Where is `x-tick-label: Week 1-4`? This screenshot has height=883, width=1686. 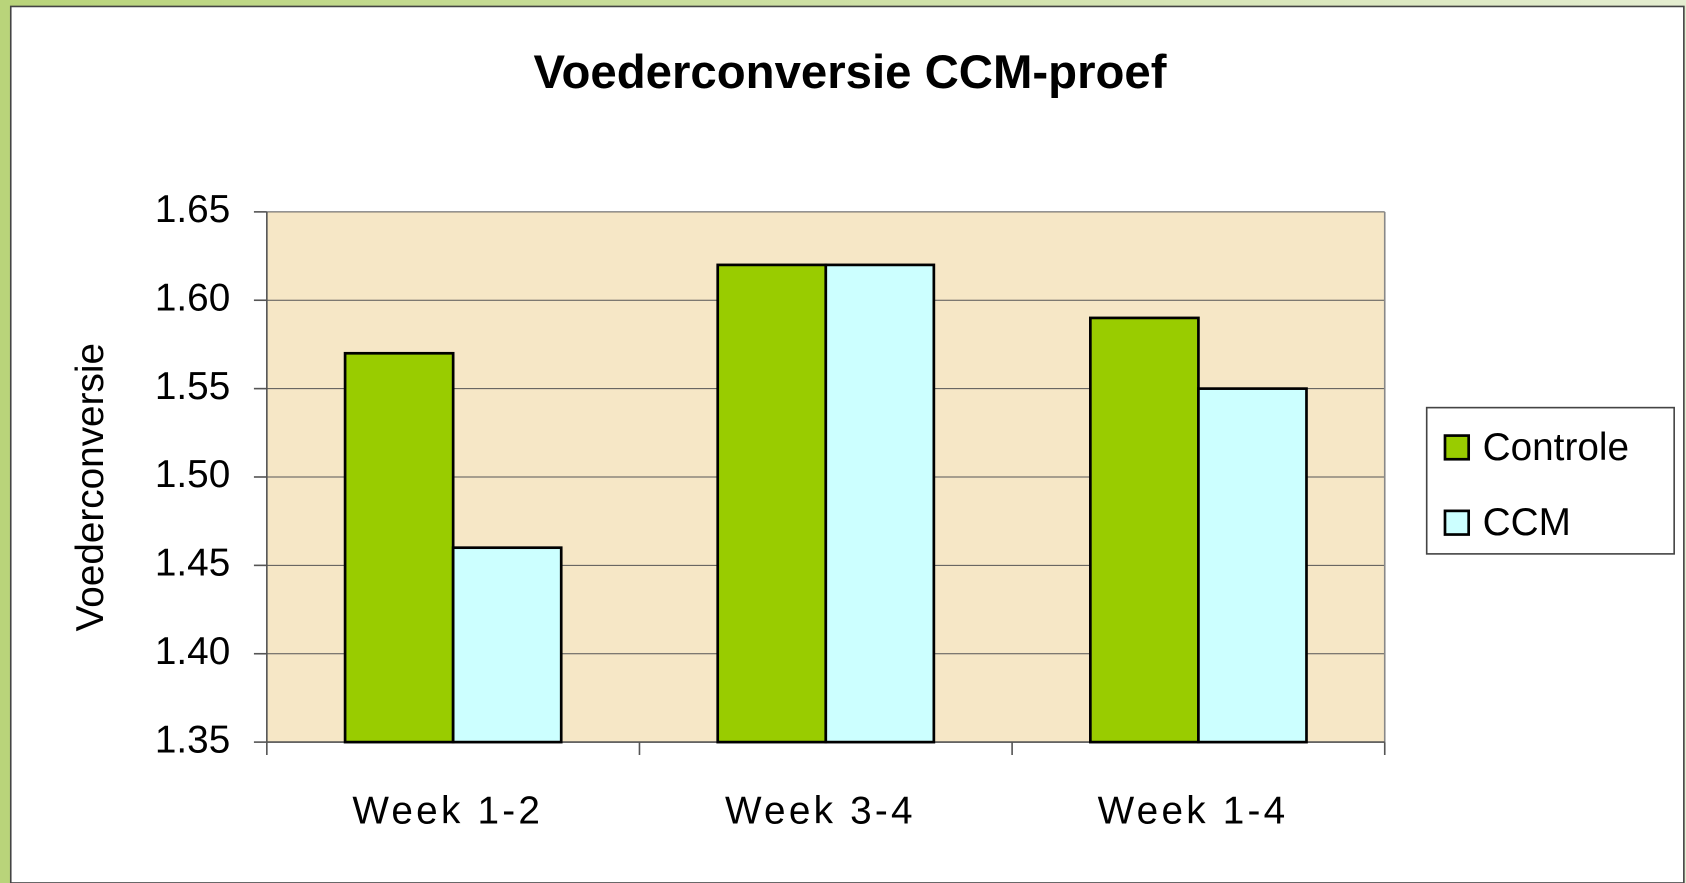
x-tick-label: Week 1-4 is located at coordinates (1193, 810).